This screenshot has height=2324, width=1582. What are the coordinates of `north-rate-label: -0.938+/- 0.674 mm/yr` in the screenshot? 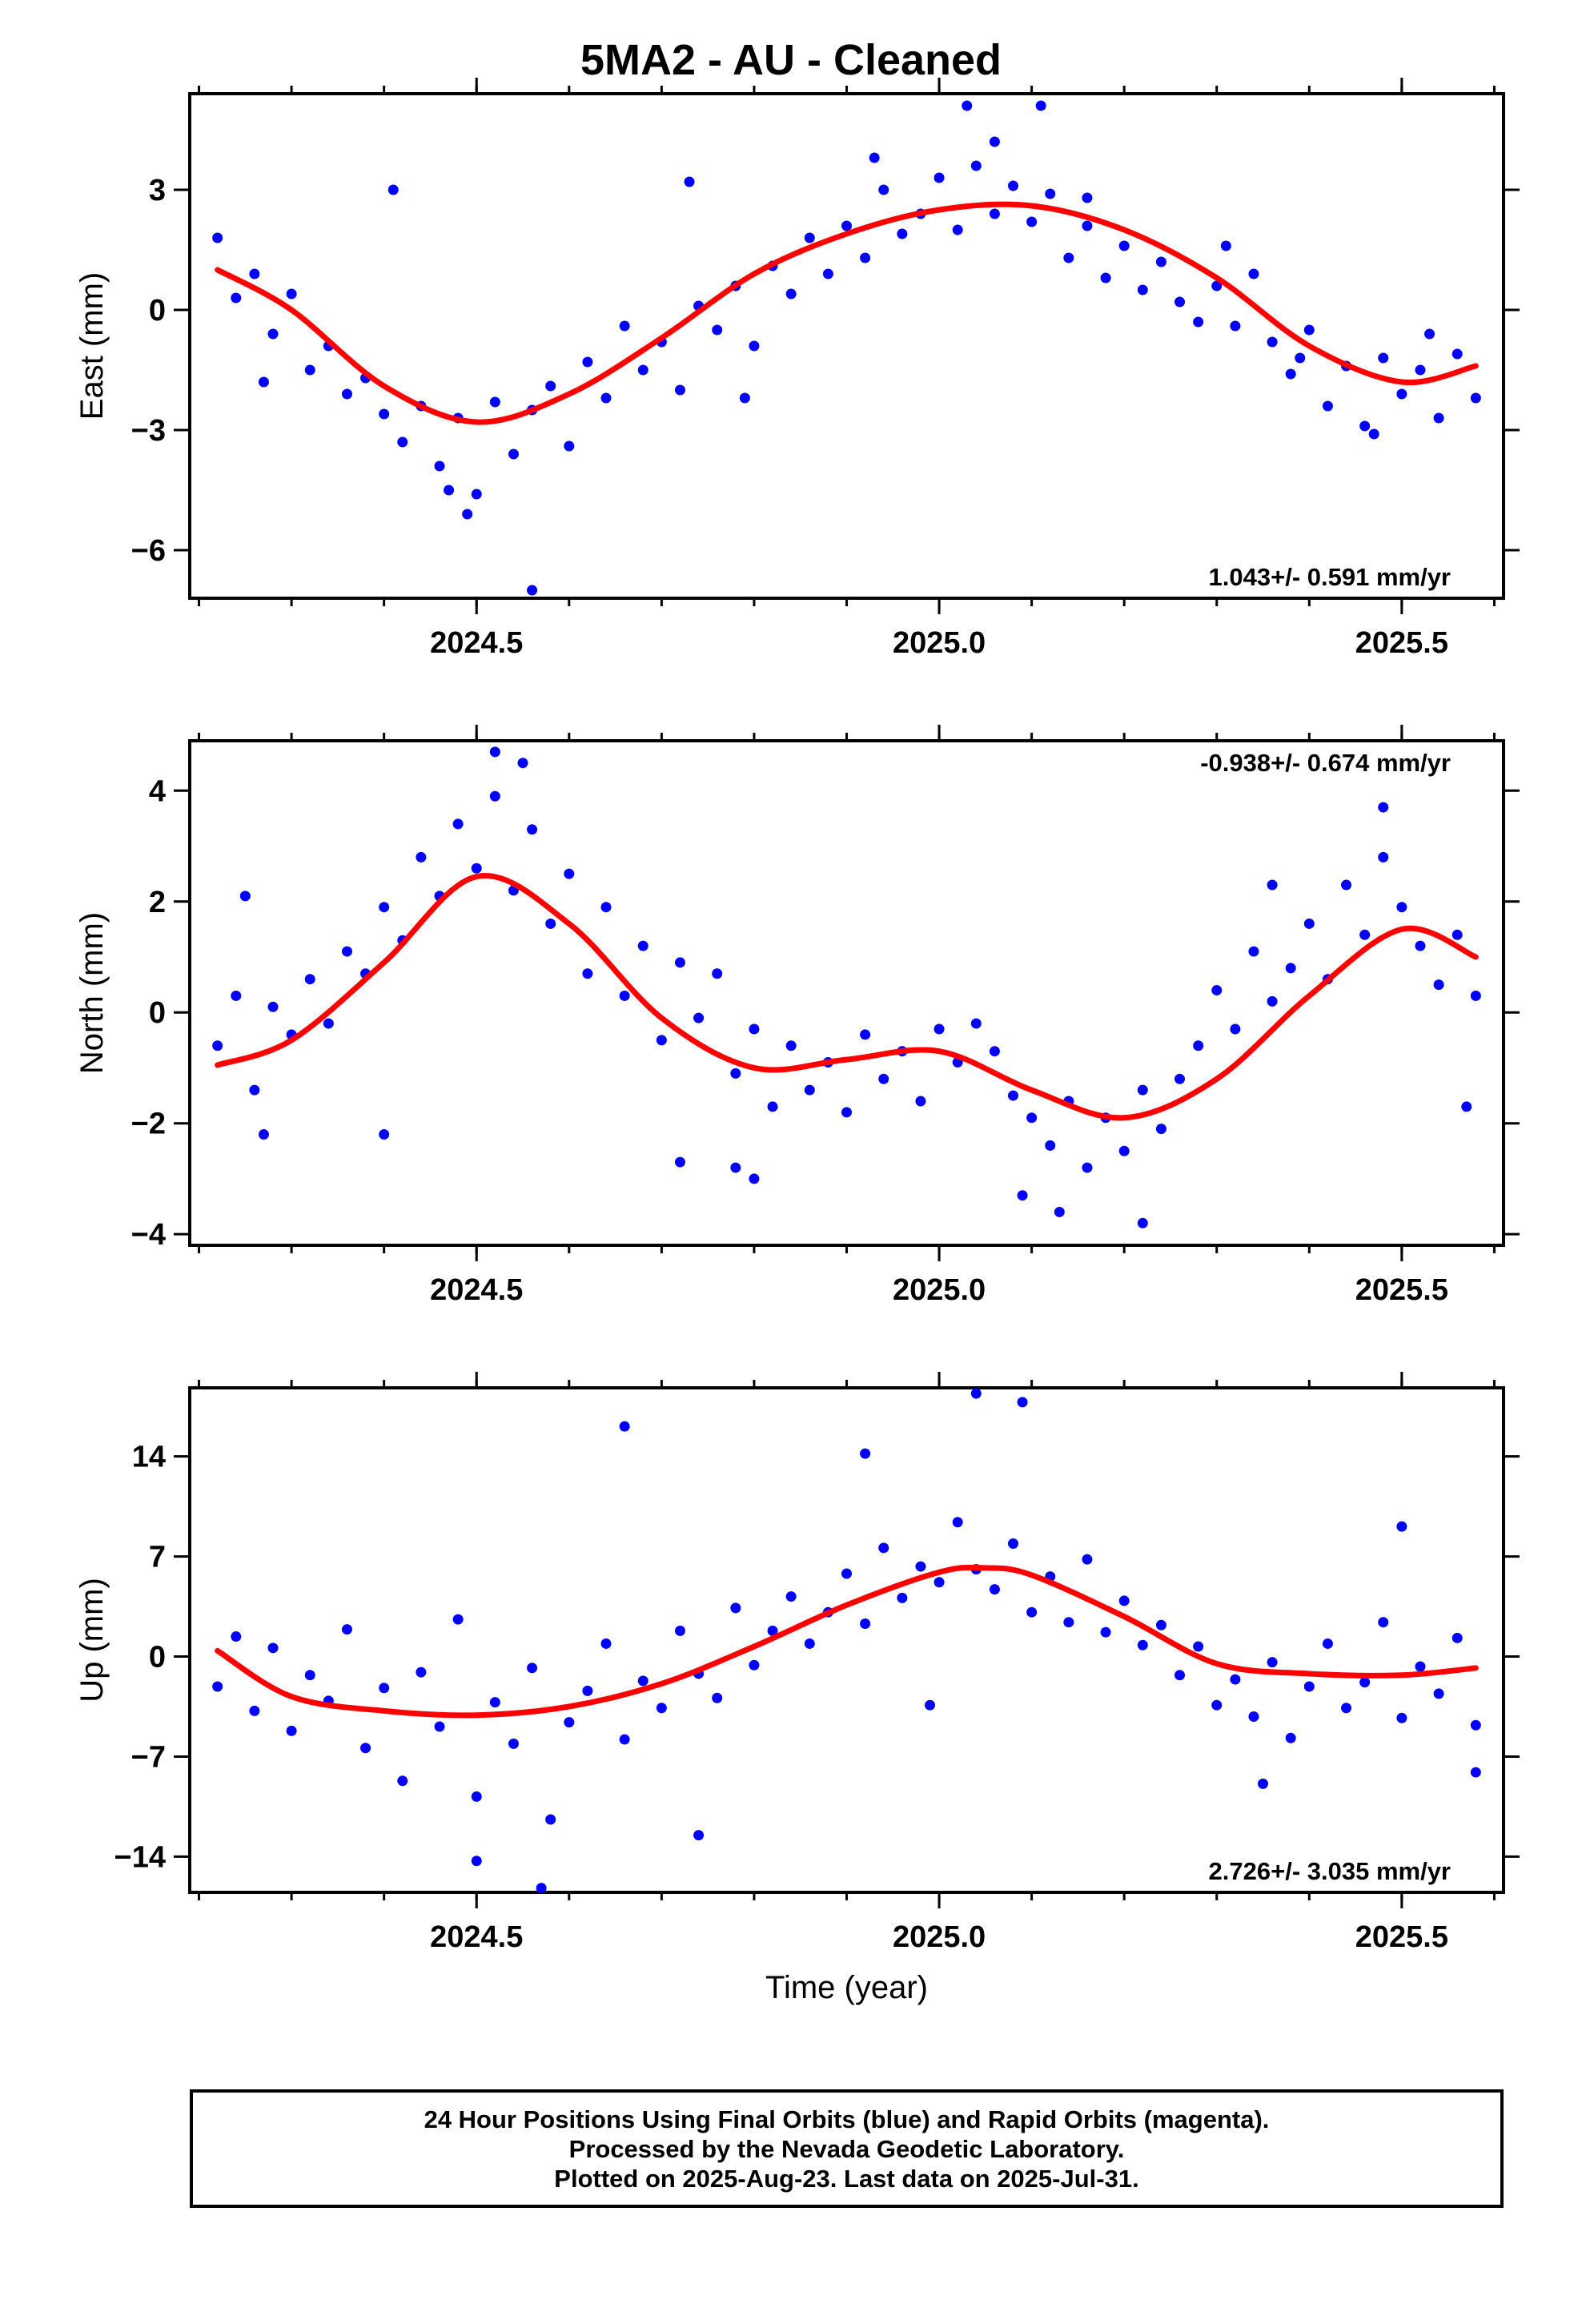 It's located at (1326, 763).